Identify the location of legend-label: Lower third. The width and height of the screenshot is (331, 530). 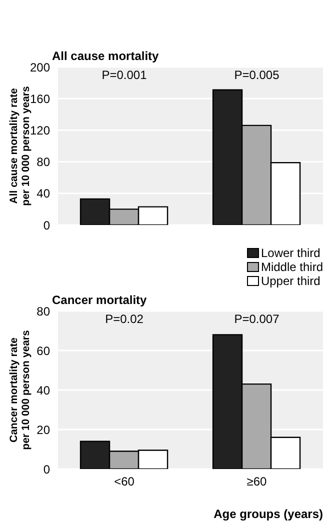
(290, 253).